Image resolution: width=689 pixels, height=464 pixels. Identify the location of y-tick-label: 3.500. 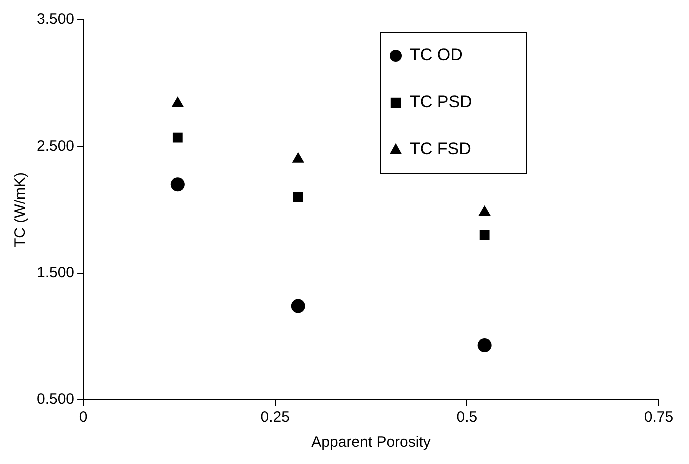
(55, 19).